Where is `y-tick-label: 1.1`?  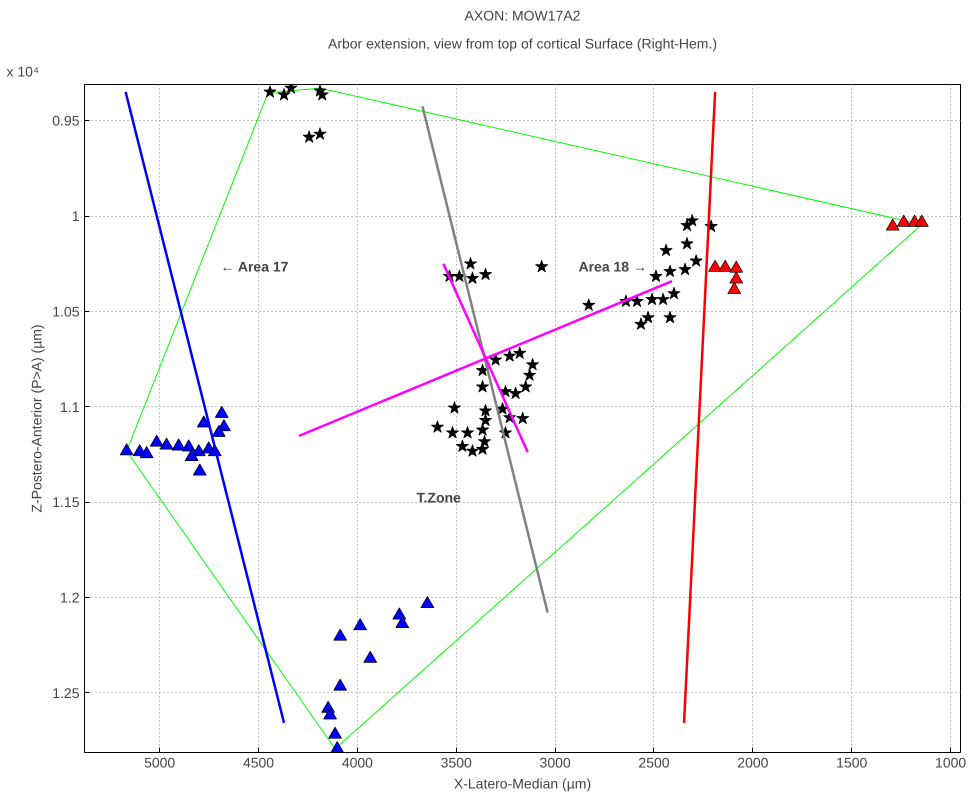 y-tick-label: 1.1 is located at coordinates (70, 406).